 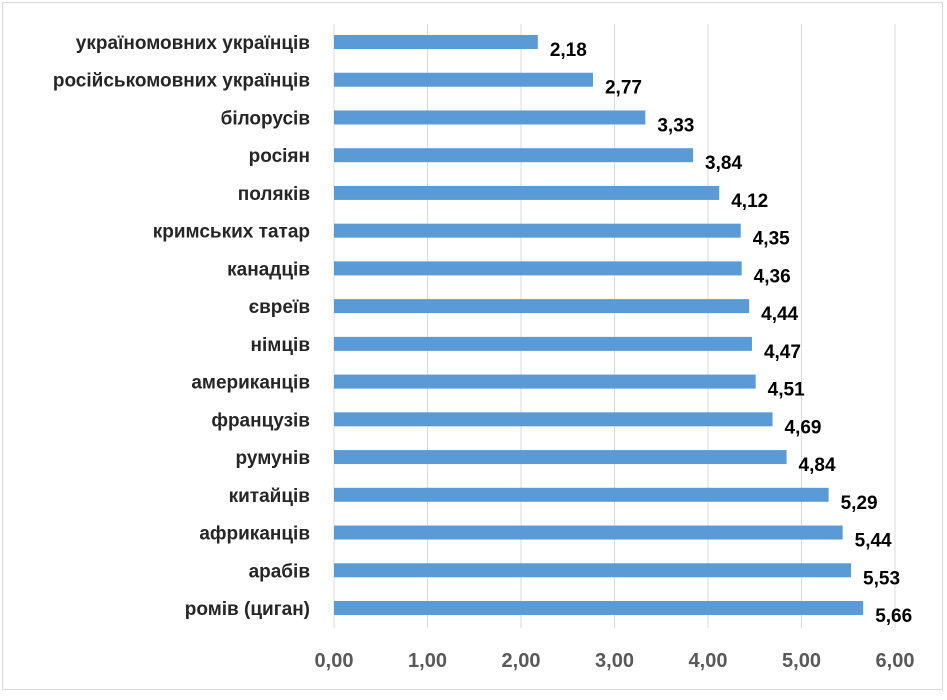 What do you see at coordinates (334, 661) in the screenshot?
I see `x-tick-label: 0,00` at bounding box center [334, 661].